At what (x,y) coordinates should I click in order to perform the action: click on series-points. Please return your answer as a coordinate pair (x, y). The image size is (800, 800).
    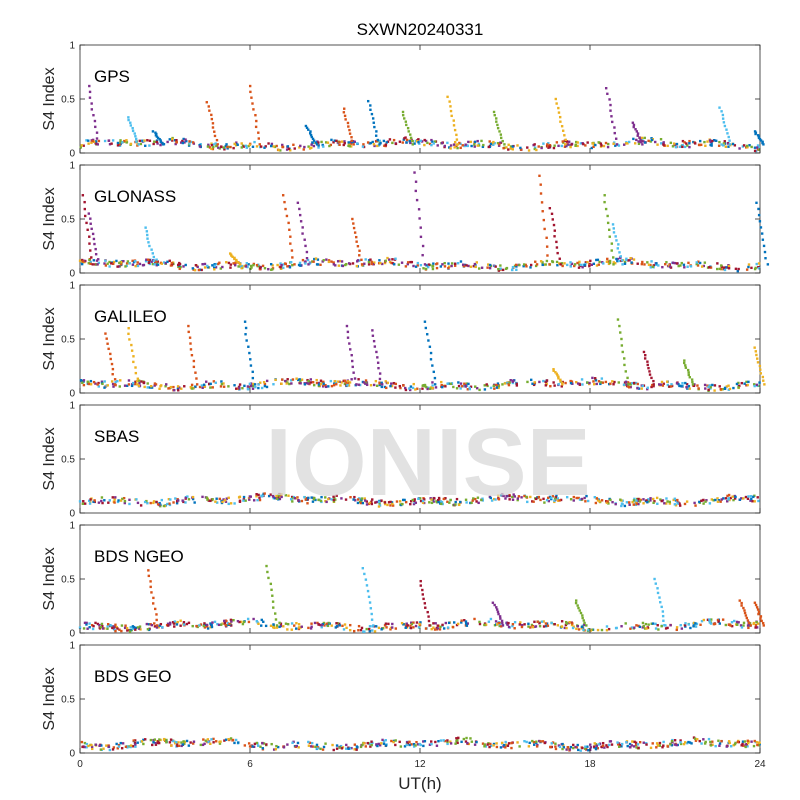
    Looking at the image, I should click on (420, 744).